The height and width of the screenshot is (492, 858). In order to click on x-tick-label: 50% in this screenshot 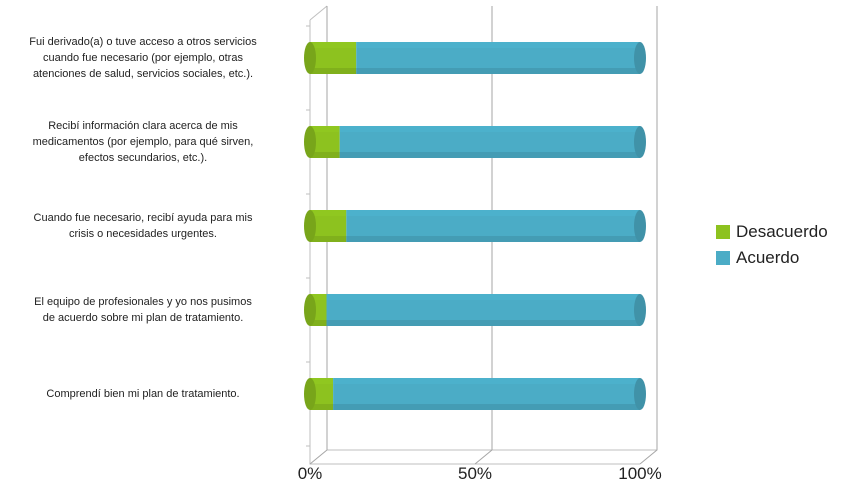, I will do `click(475, 473)`.